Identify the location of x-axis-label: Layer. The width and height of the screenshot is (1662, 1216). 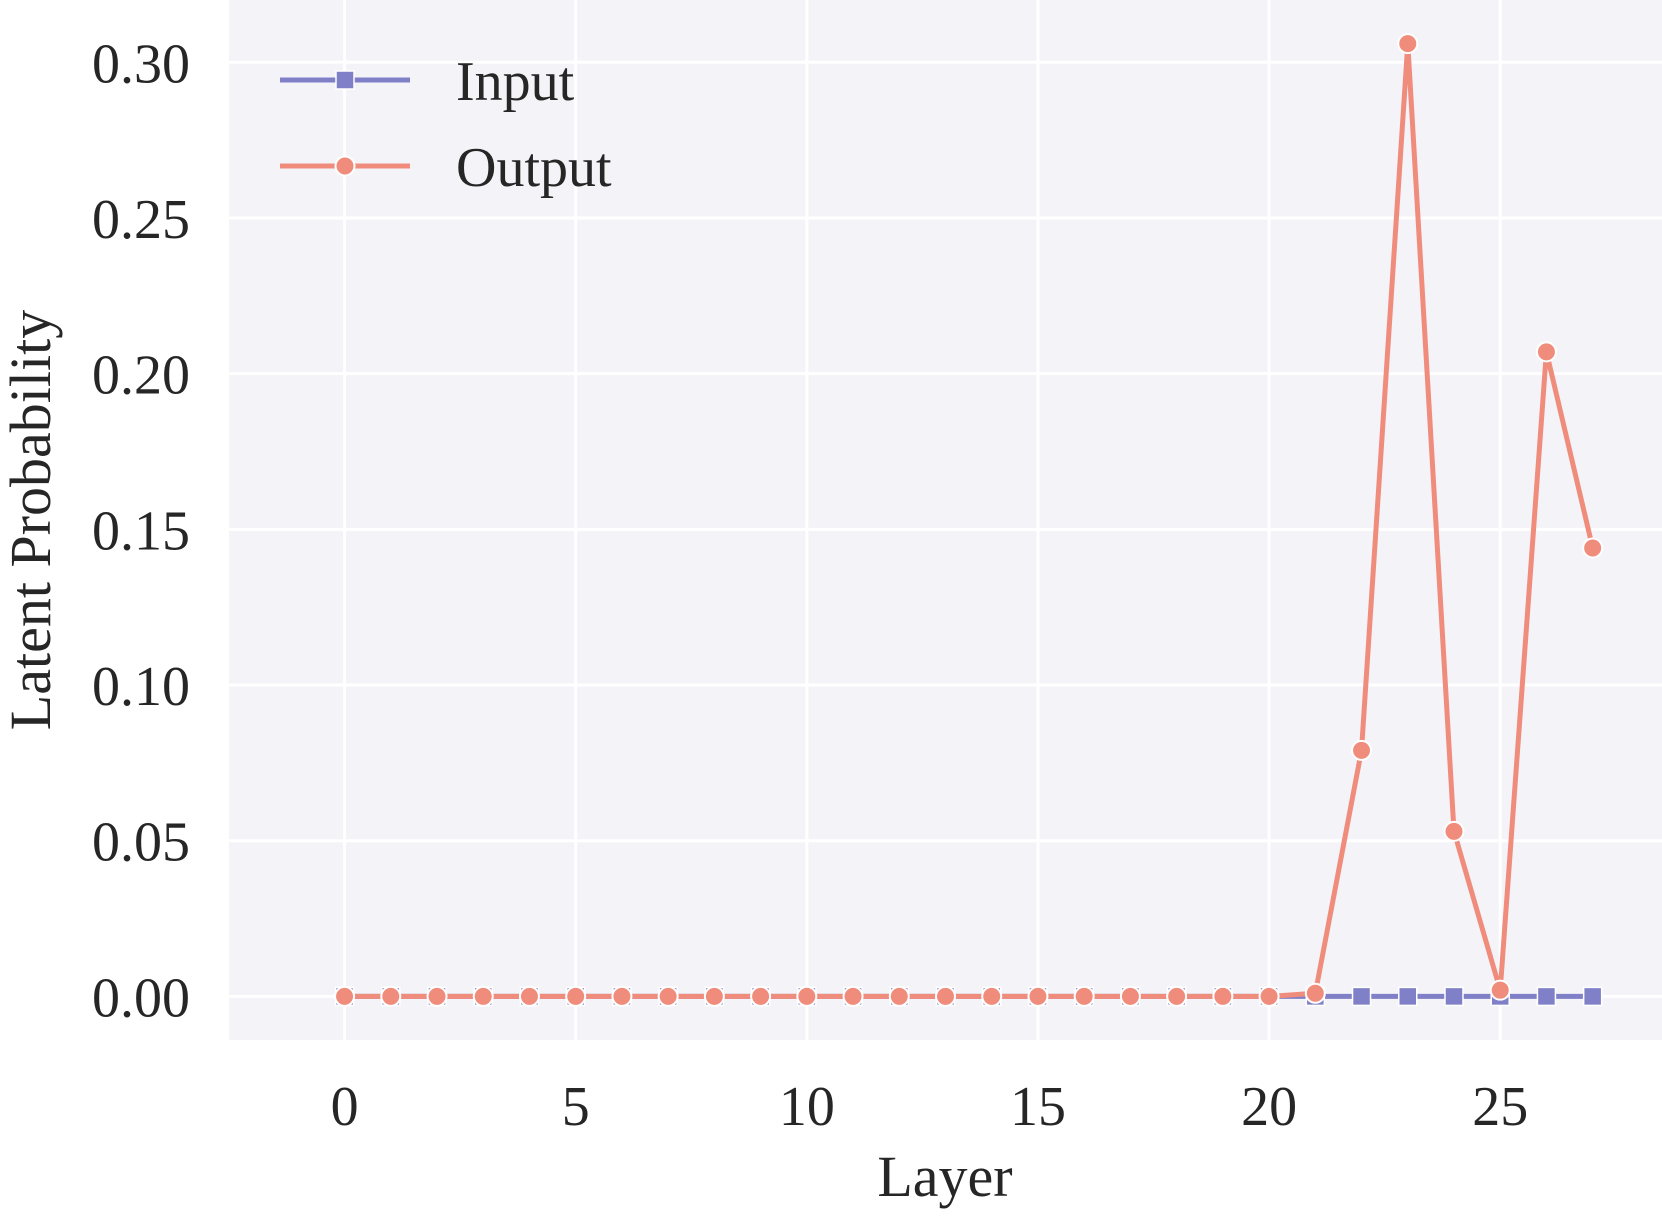
(944, 1176).